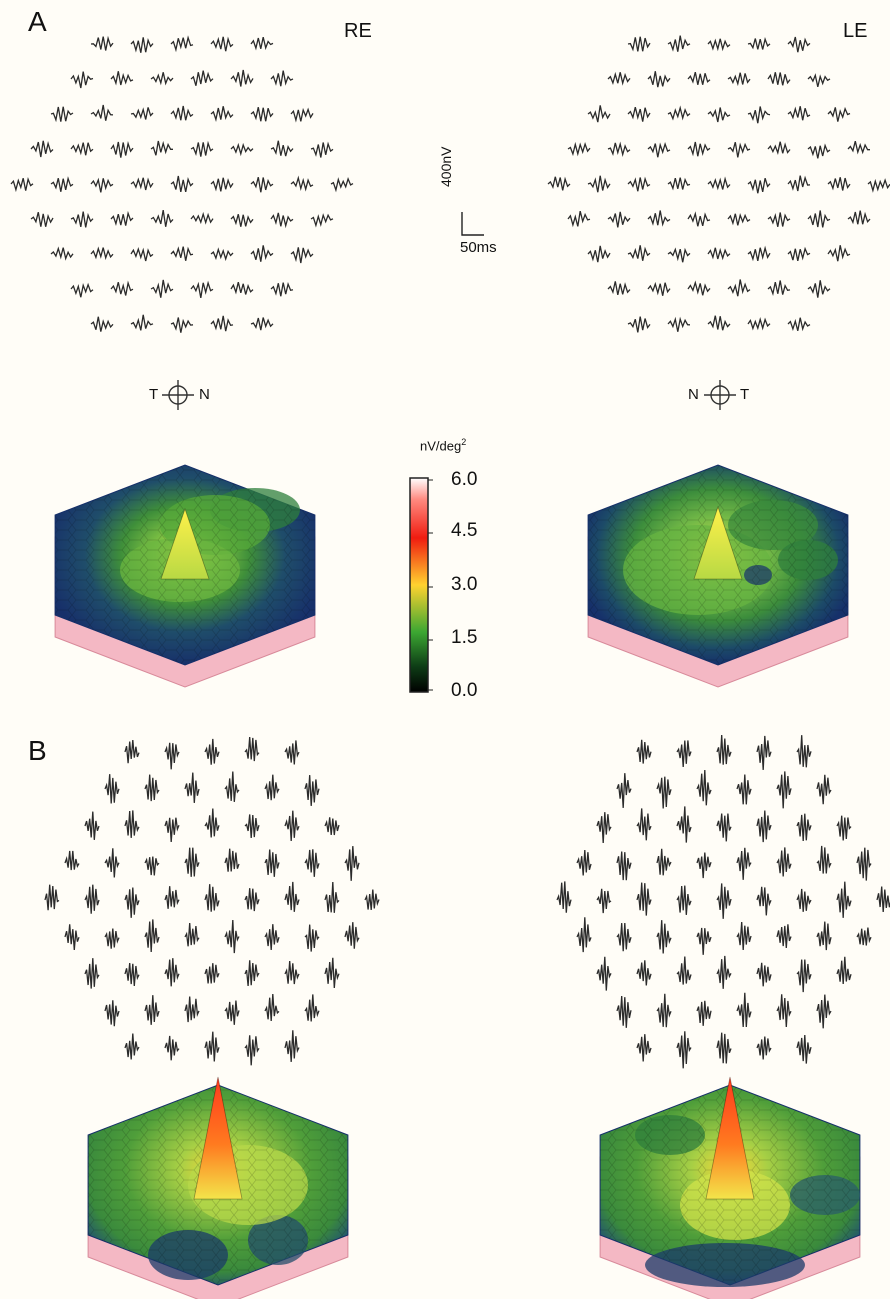  I want to click on re-nasal-label: N, so click(204, 394).